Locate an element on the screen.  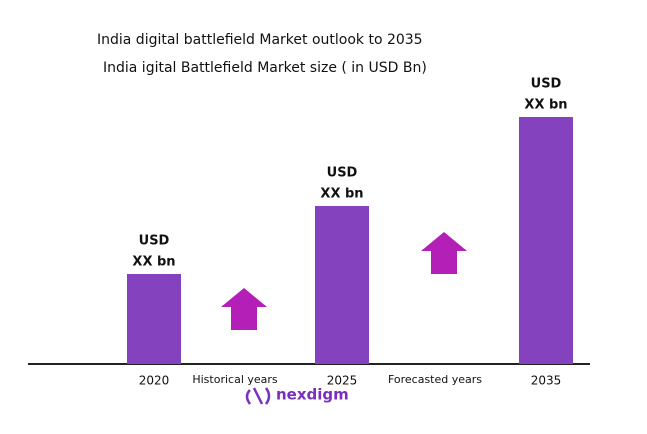
x-tick-label: 2020 is located at coordinates (154, 381).